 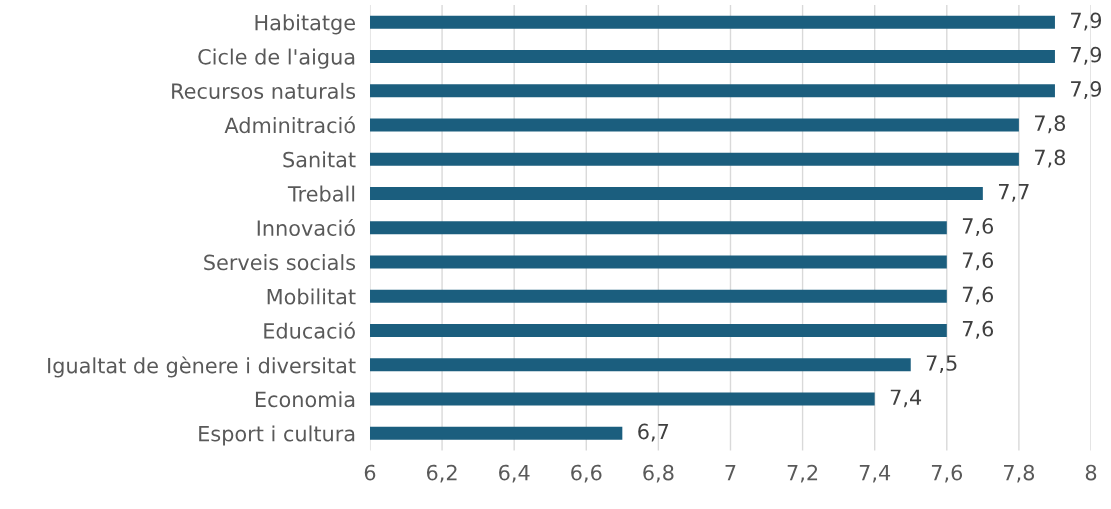 What do you see at coordinates (202, 367) in the screenshot?
I see `y-tick-label: Igualtat de gènere i diversitat` at bounding box center [202, 367].